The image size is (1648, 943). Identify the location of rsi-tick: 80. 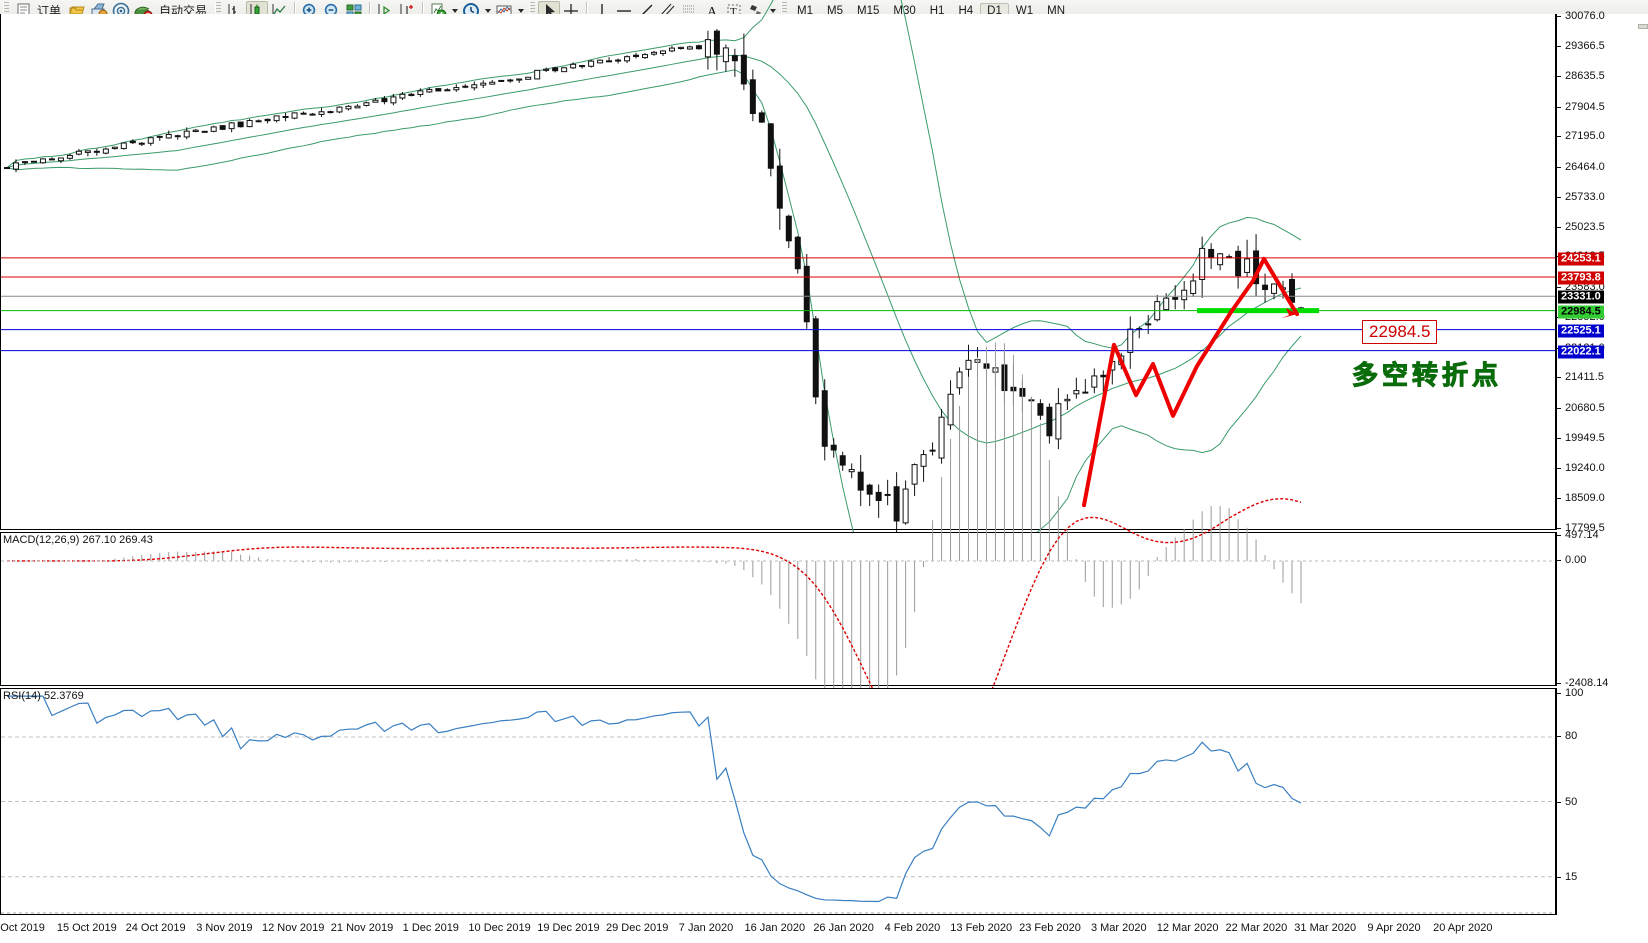
(1567, 736).